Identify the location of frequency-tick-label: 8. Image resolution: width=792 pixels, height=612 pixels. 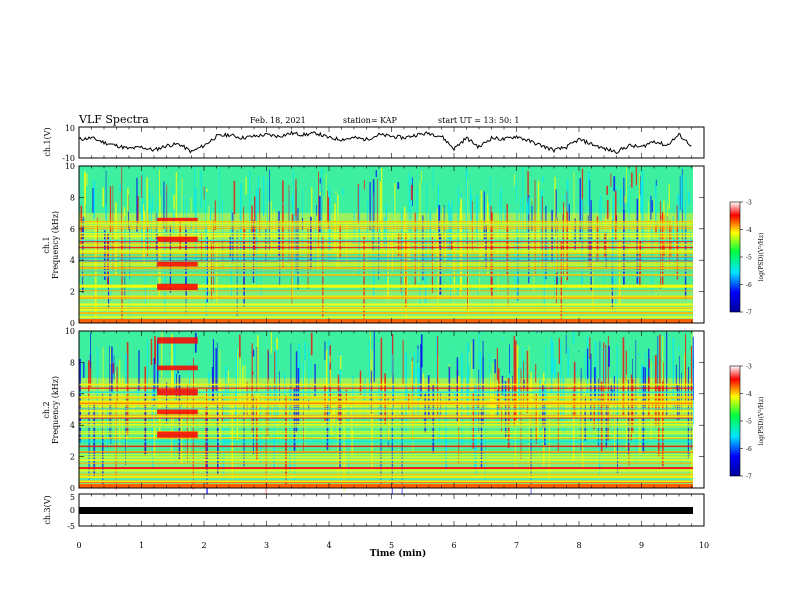
(72, 362).